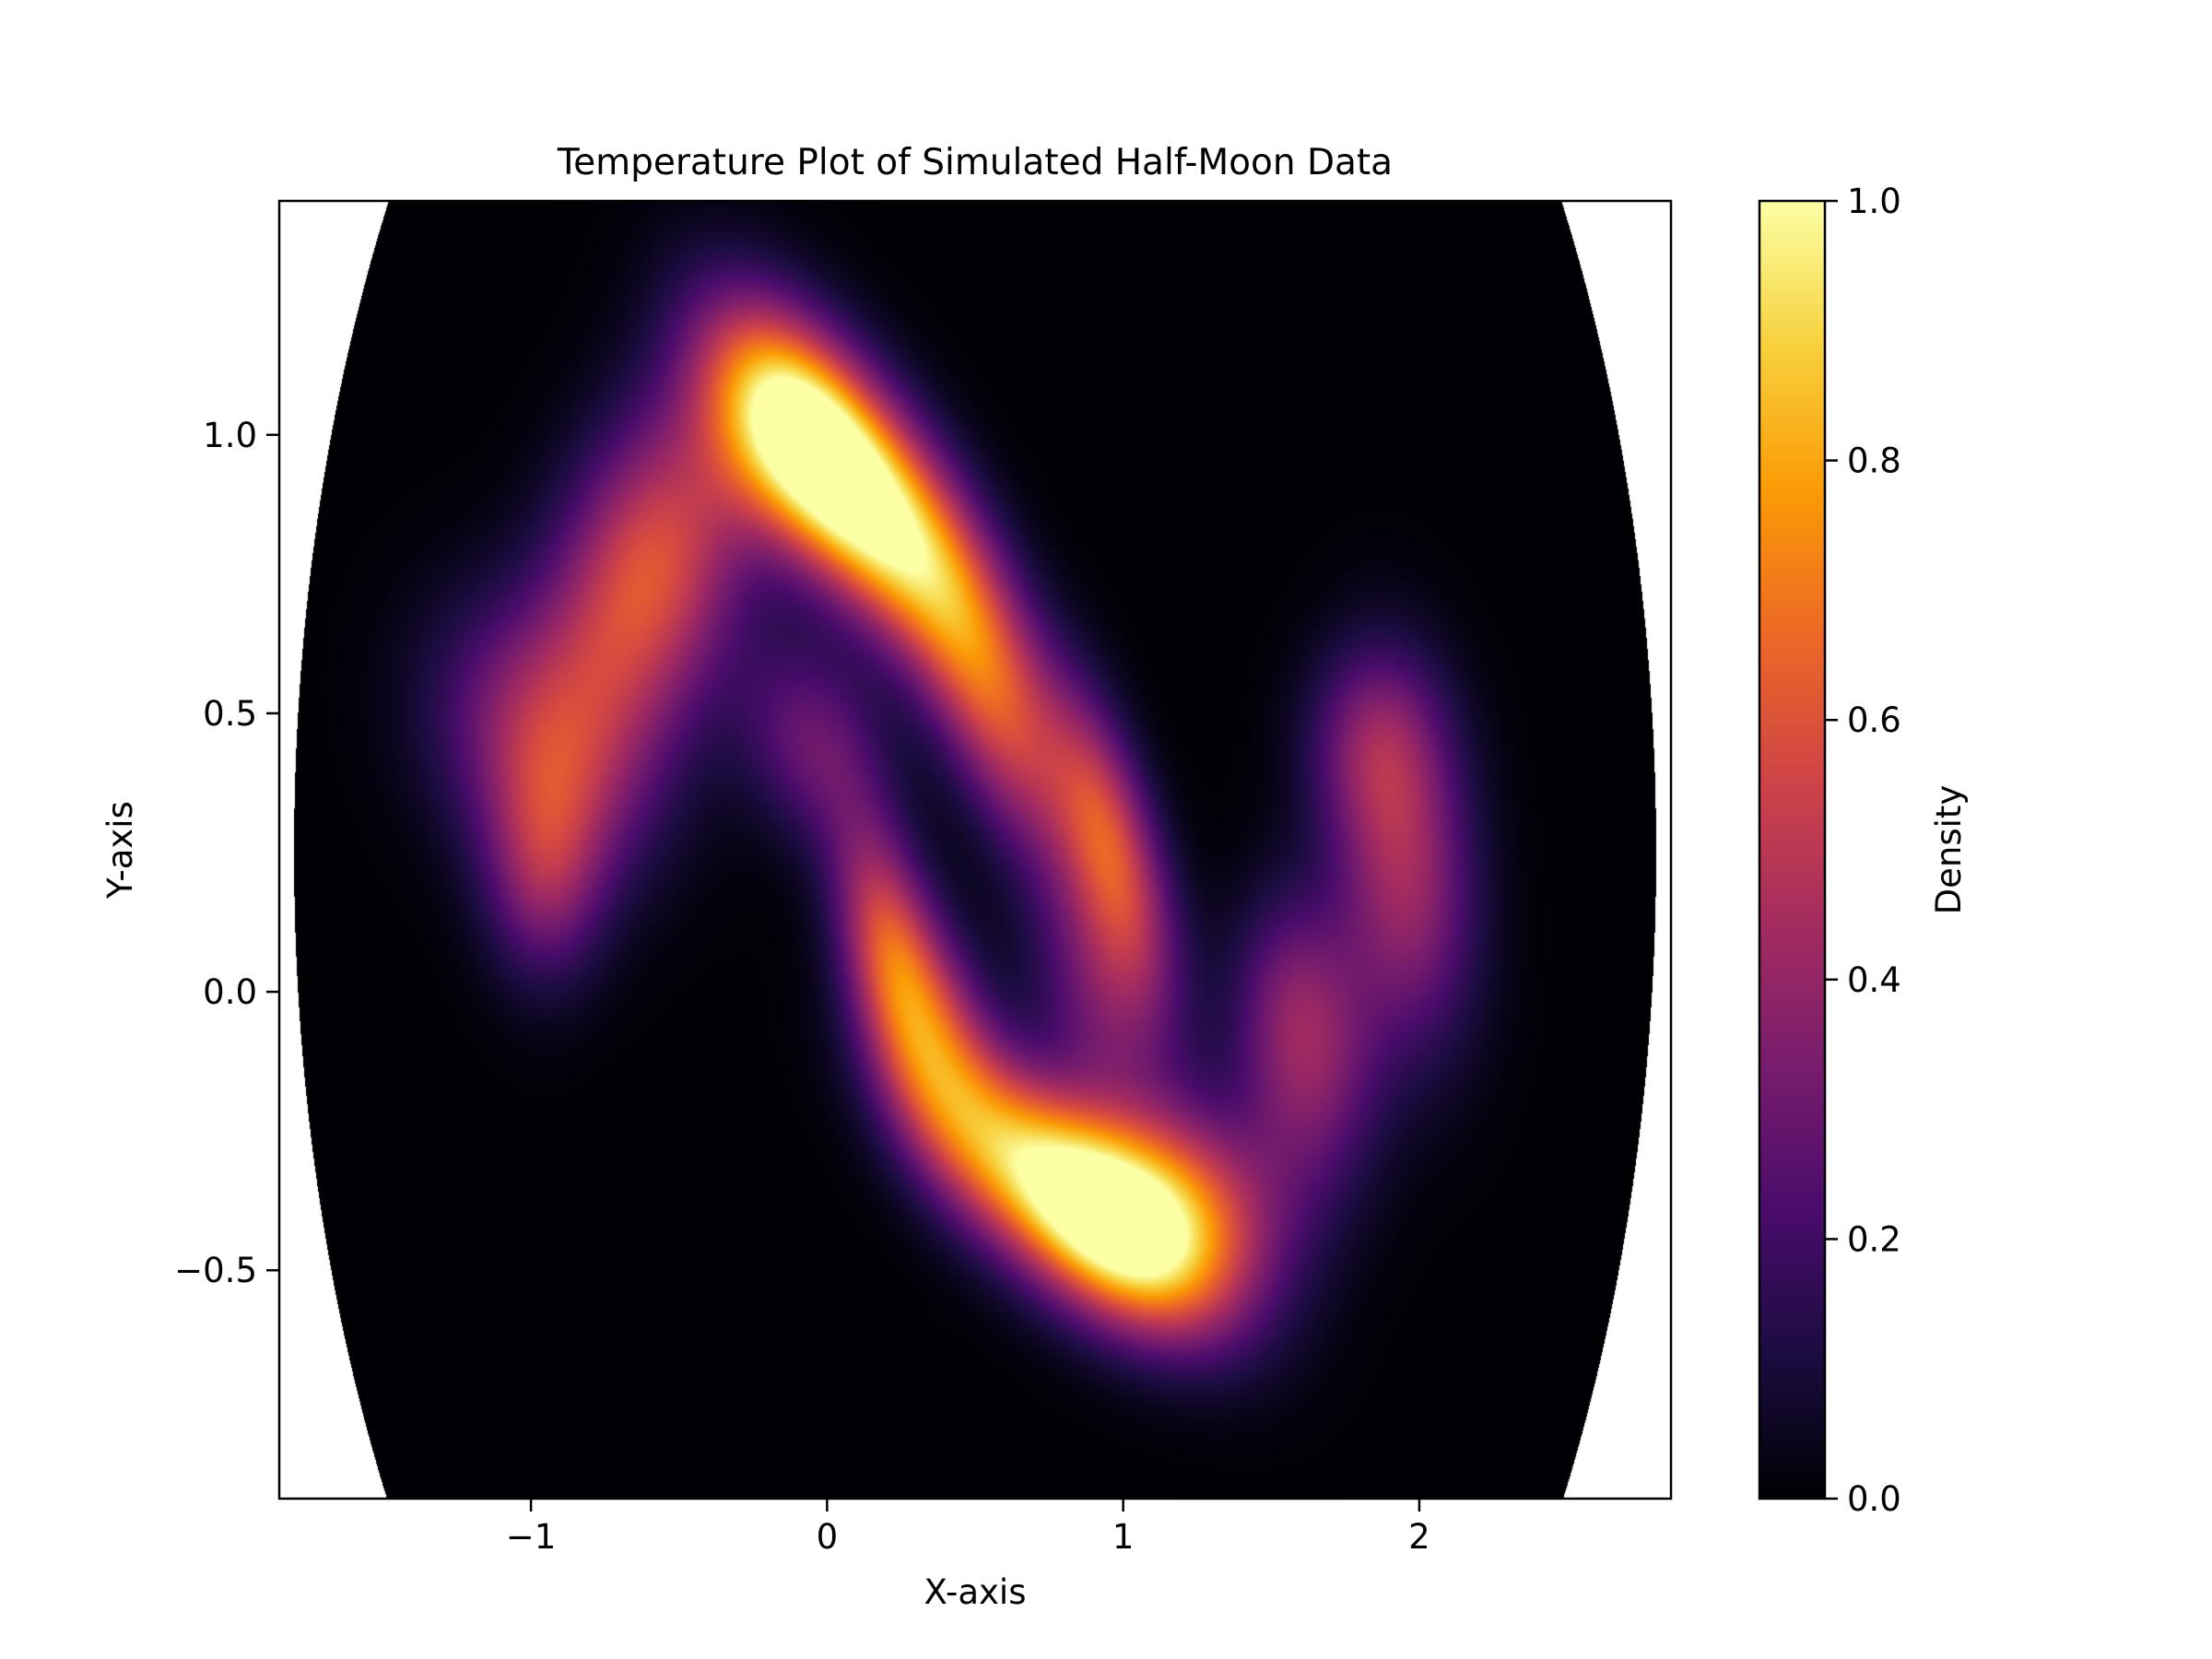  Describe the element at coordinates (1949, 850) in the screenshot. I see `colorbar-label: Density` at that location.